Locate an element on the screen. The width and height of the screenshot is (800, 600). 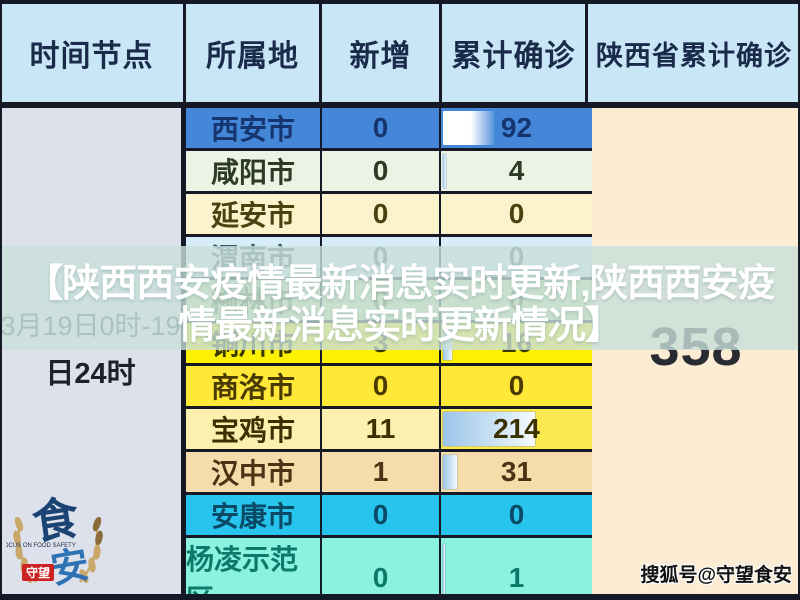
bottom-border is located at coordinates (400, 597).